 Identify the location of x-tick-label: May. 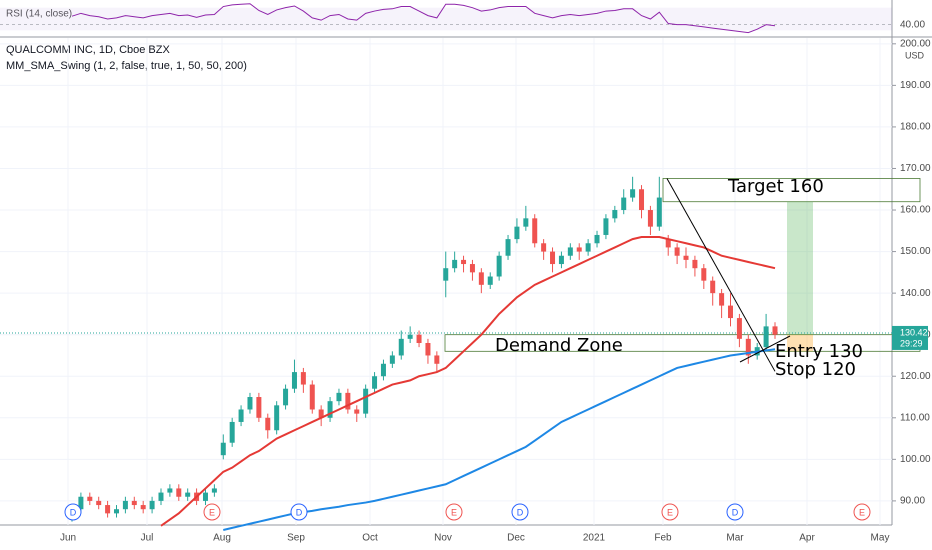
(880, 538).